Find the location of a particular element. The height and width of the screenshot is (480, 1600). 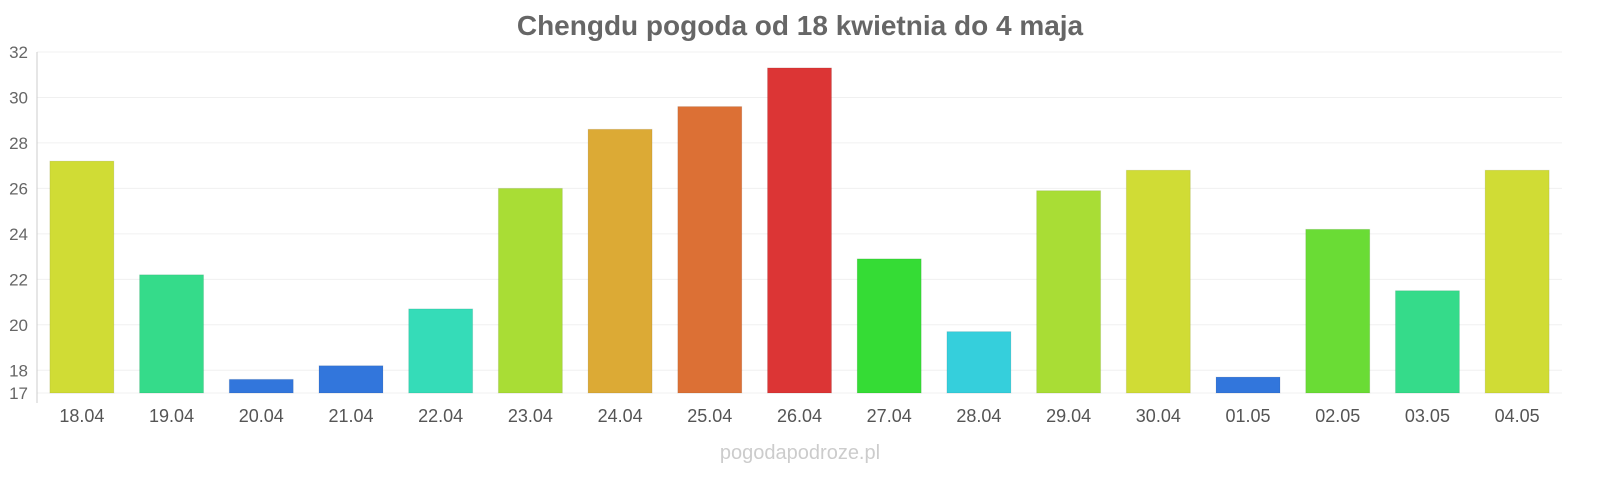

bar-27.04 is located at coordinates (889, 326).